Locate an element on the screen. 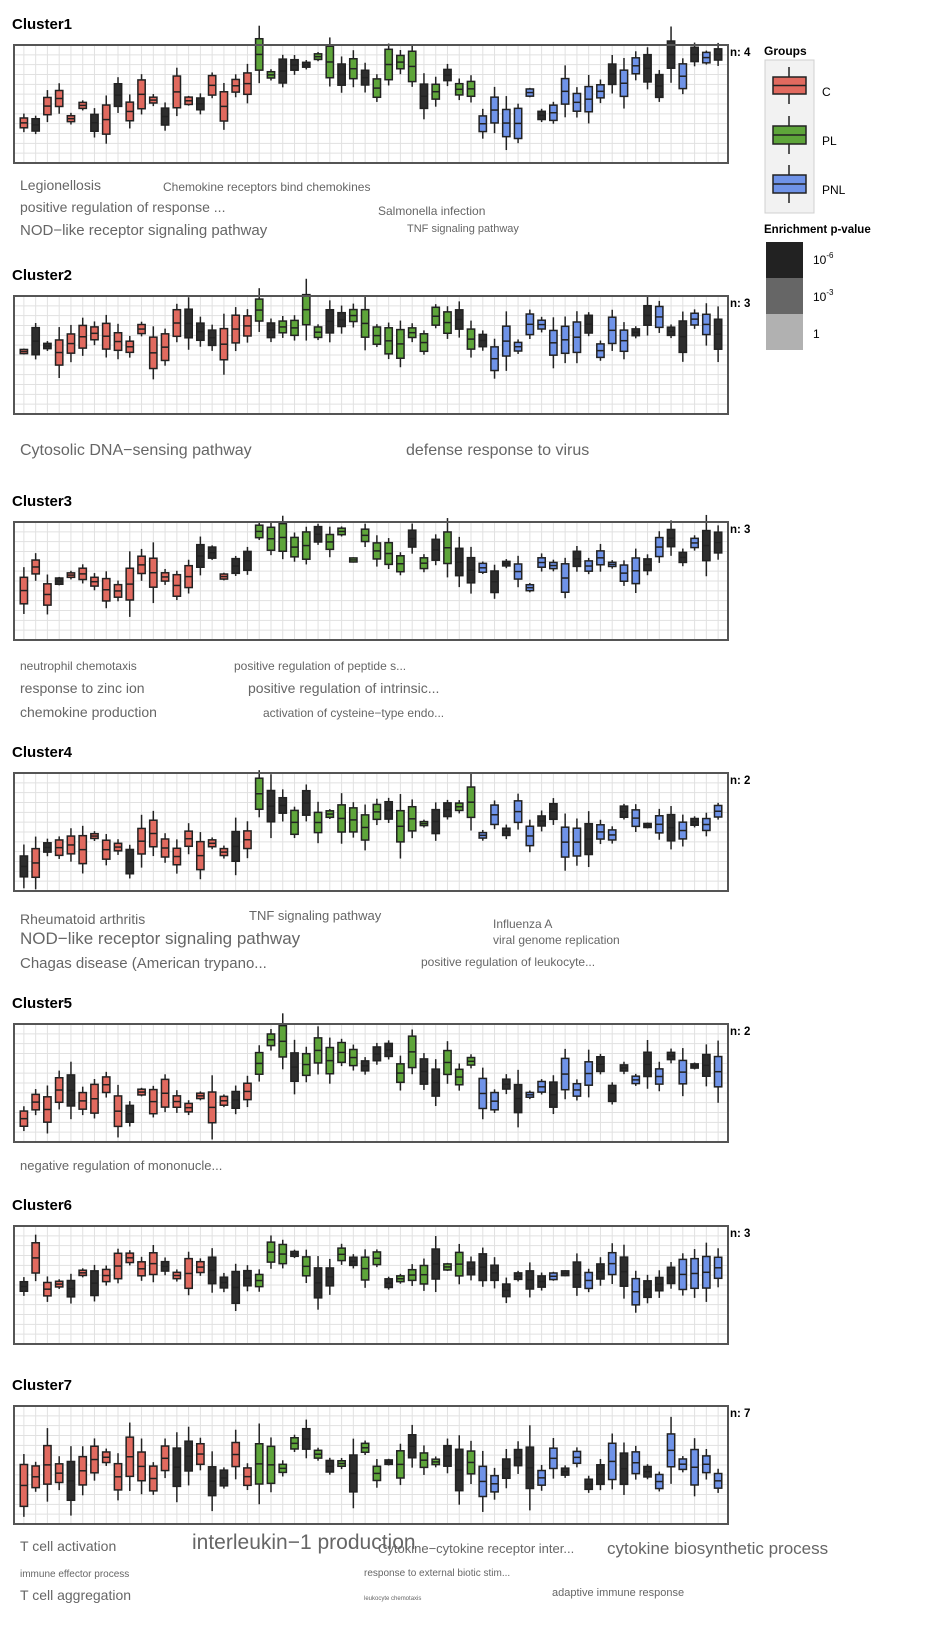  cluster-n-label: n: 3 is located at coordinates (740, 304).